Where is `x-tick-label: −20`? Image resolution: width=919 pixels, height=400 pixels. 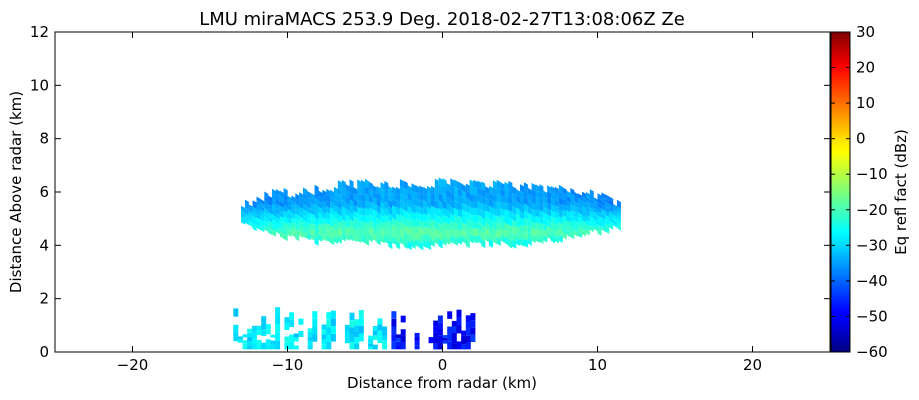 x-tick-label: −20 is located at coordinates (133, 365).